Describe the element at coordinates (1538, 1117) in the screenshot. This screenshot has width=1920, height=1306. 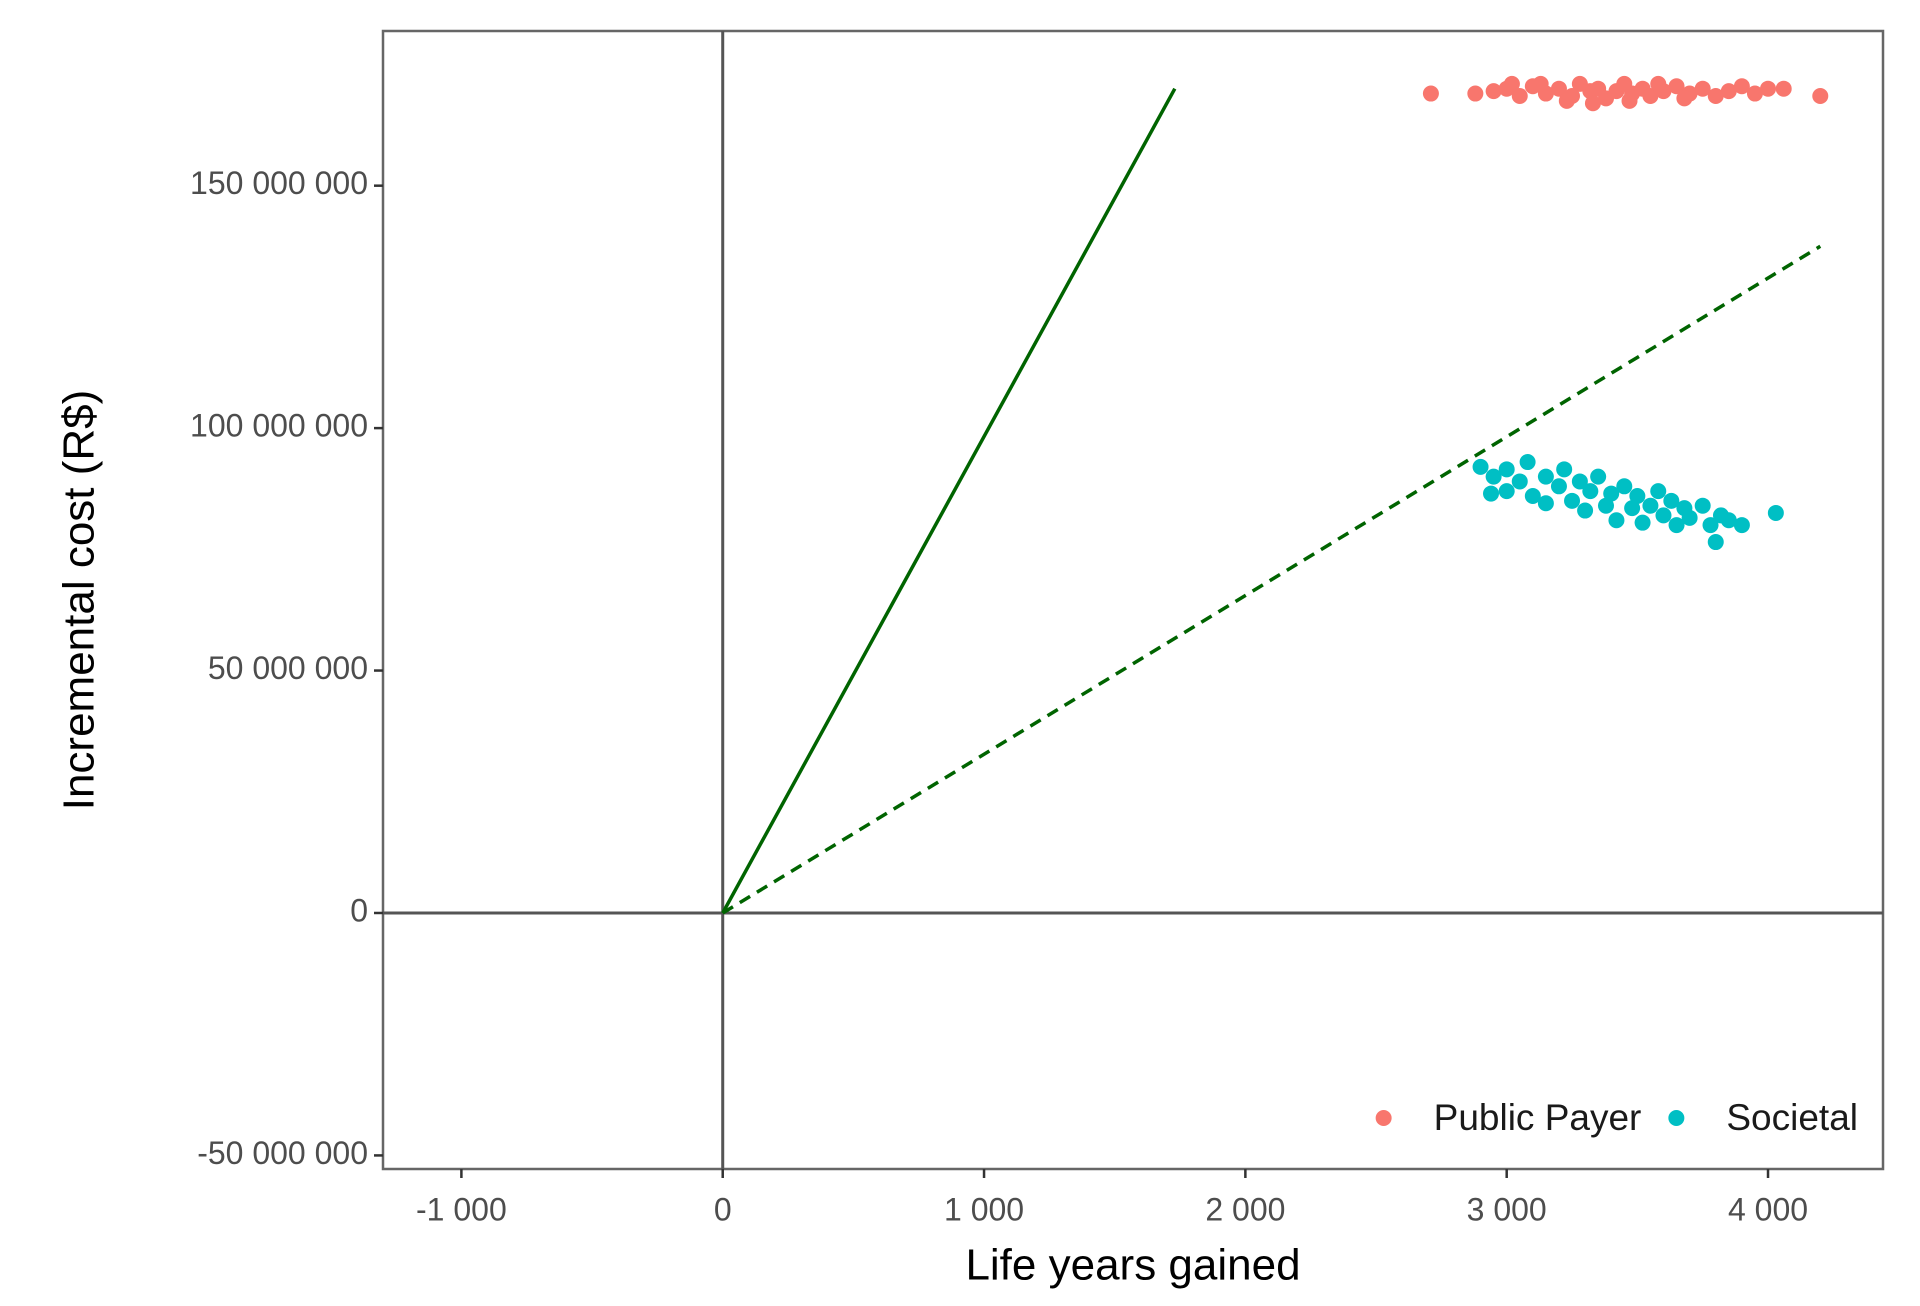
I see `legend-label: Public Payer` at that location.